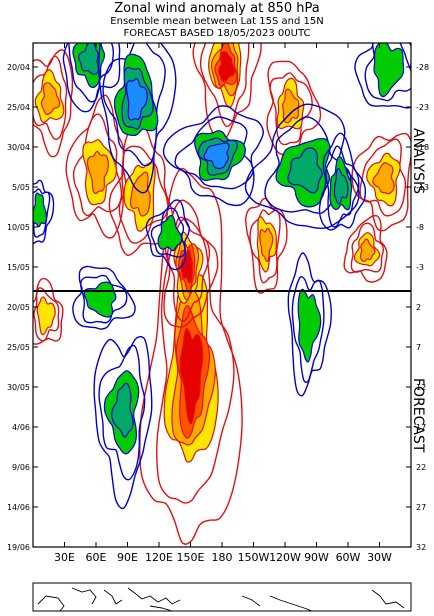  Describe the element at coordinates (21, 467) in the screenshot. I see `y-tick-label-left: 9/06` at that location.